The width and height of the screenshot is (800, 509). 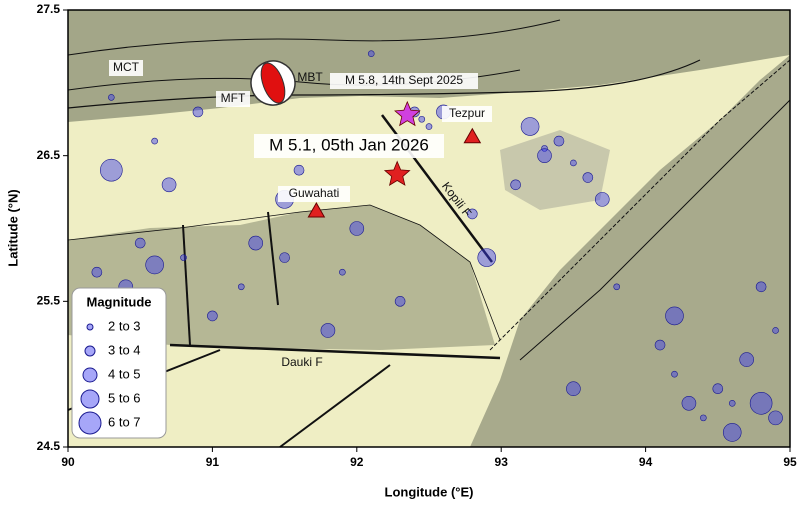 I want to click on beach-ball-lobe, so click(x=273, y=83).